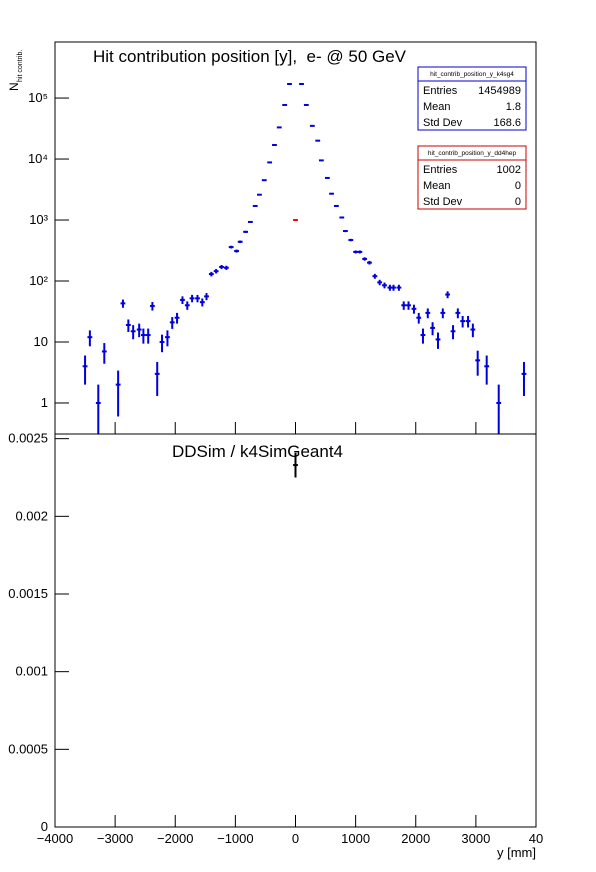 The width and height of the screenshot is (596, 872). Describe the element at coordinates (44, 826) in the screenshot. I see `y-tick-label: 0` at that location.